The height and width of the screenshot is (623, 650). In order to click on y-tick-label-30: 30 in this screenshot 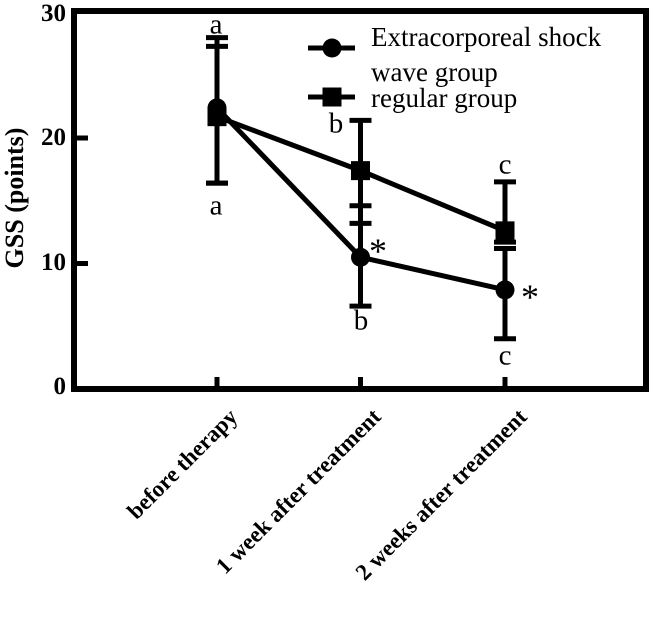, I will do `click(53, 13)`.